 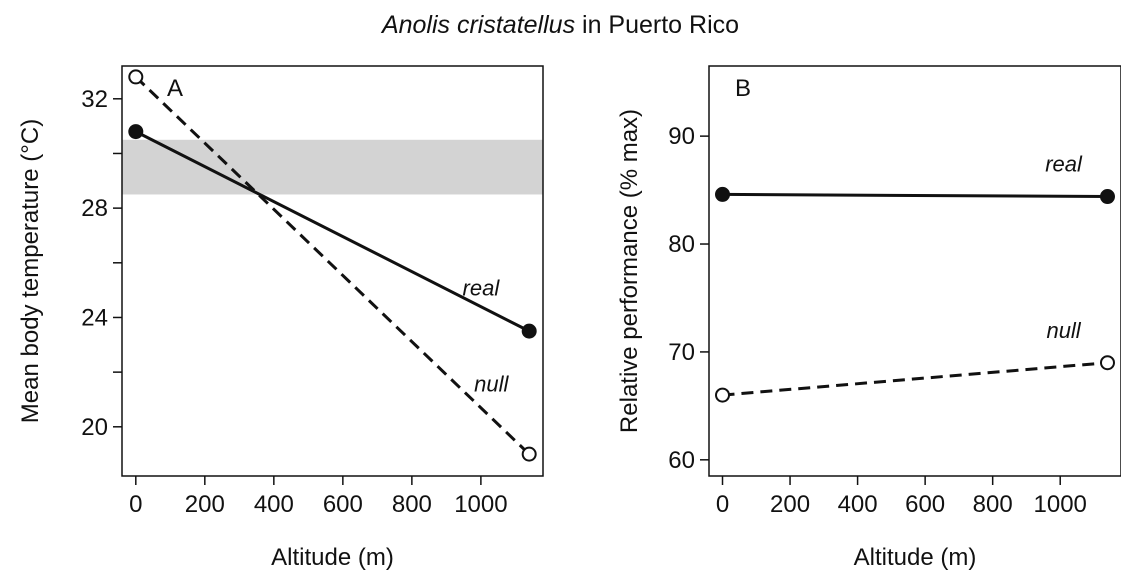 What do you see at coordinates (743, 88) in the screenshot?
I see `panel-label: B` at bounding box center [743, 88].